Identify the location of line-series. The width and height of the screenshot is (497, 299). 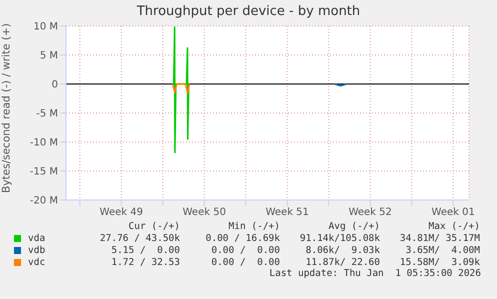
(181, 90).